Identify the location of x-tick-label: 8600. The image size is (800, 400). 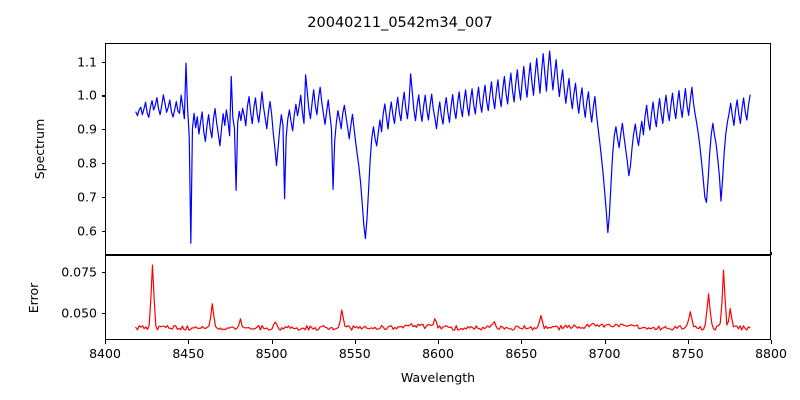
(438, 353).